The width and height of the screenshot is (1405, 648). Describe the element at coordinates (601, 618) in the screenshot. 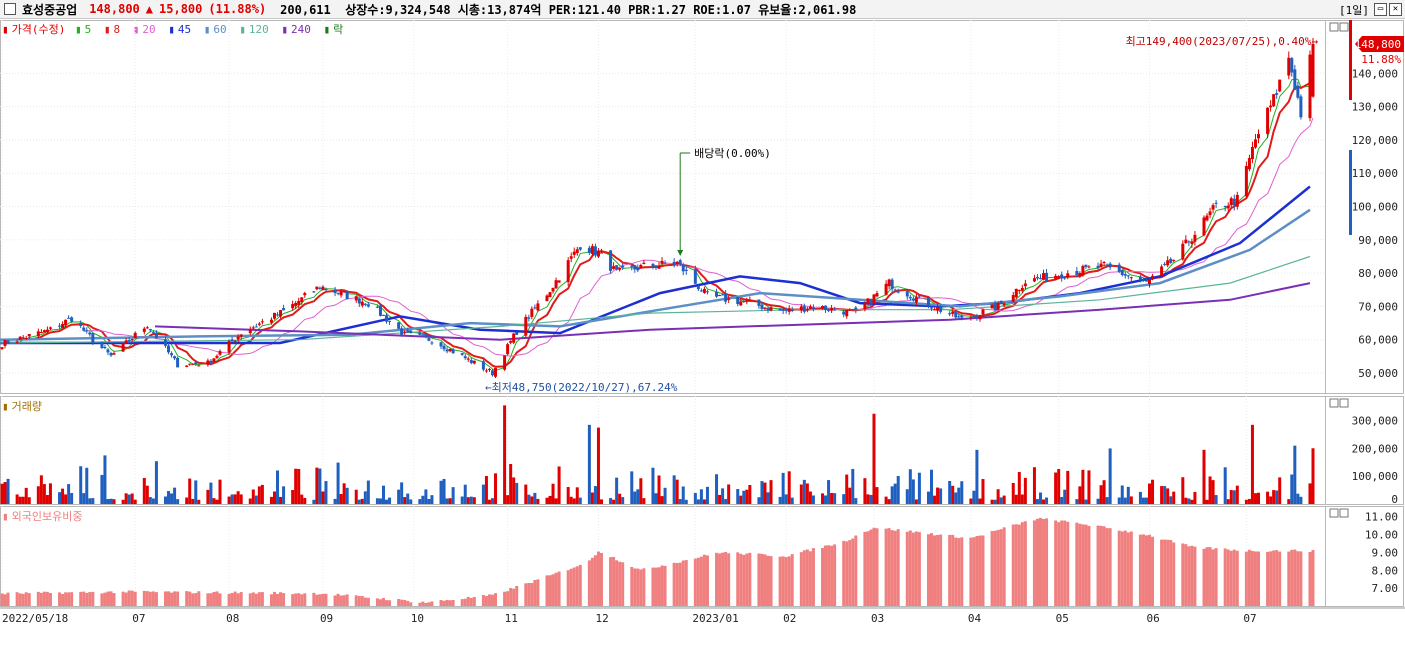

I see `x-tick-label: 12` at that location.